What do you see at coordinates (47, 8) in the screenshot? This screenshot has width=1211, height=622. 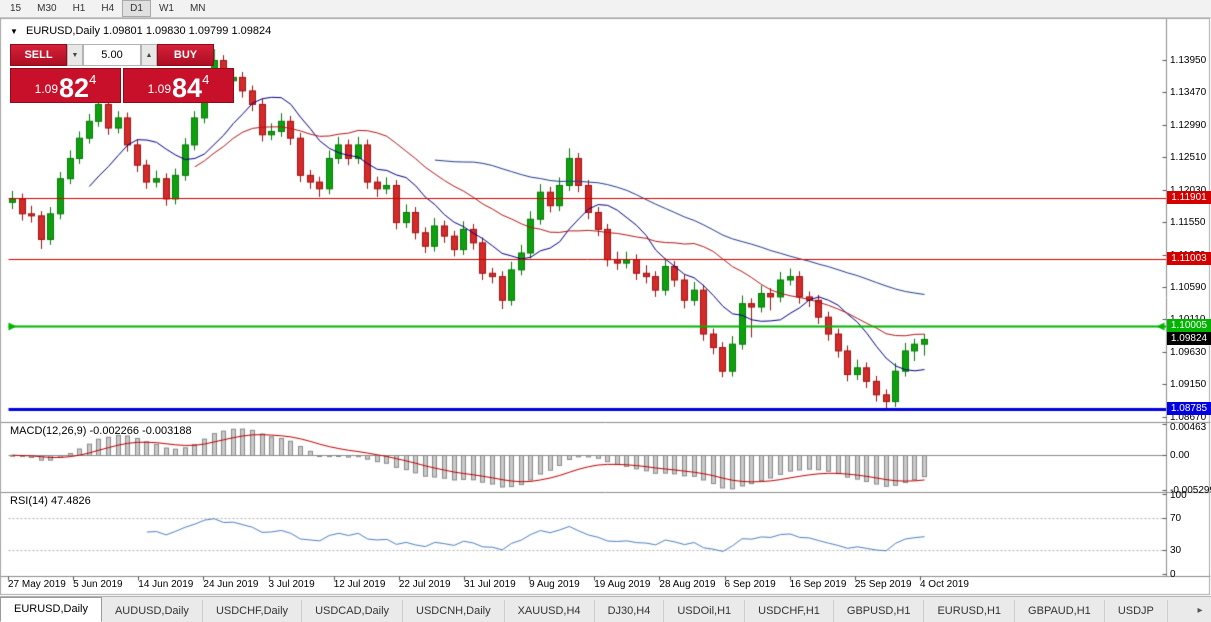 I see `timeframe-button-m30: M30` at bounding box center [47, 8].